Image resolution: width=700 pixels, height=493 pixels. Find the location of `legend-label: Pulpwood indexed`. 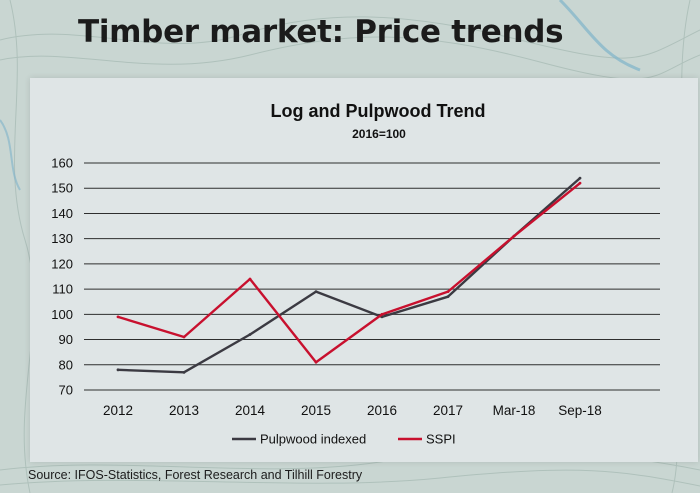

legend-label: Pulpwood indexed is located at coordinates (313, 439).